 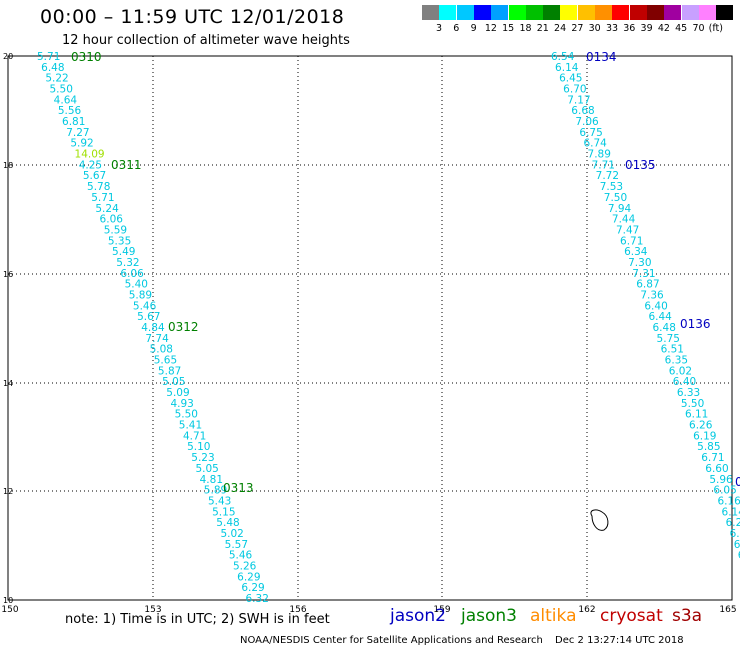 I want to click on swh-value-east: 7.44, so click(x=624, y=220).